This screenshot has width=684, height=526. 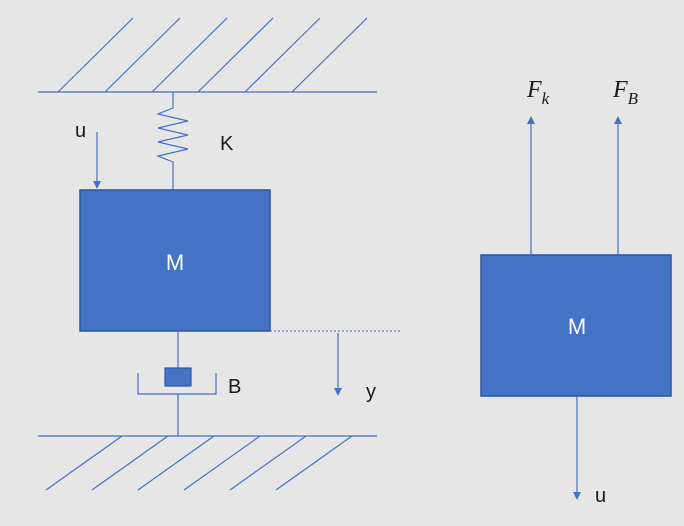 I want to click on input-label-left: u, so click(x=80, y=131).